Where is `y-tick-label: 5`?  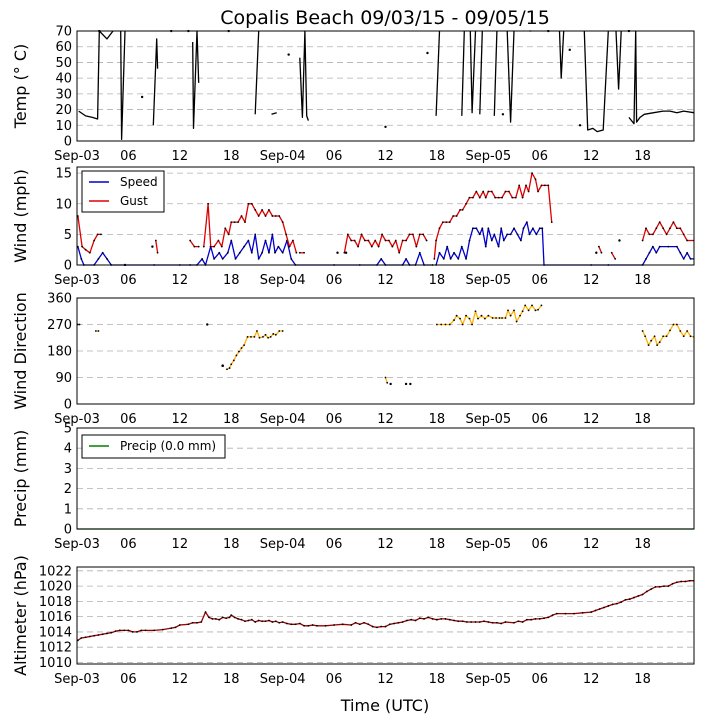
y-tick-label: 5 is located at coordinates (68, 429).